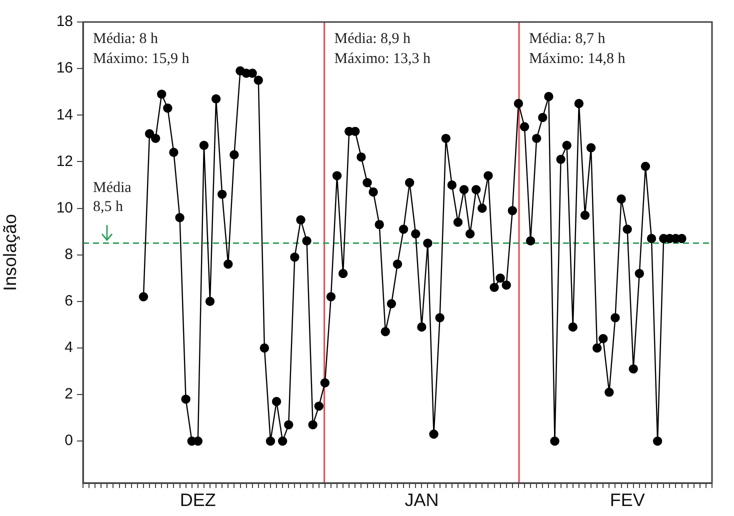  I want to click on y-tick-label: 4, so click(68, 347).